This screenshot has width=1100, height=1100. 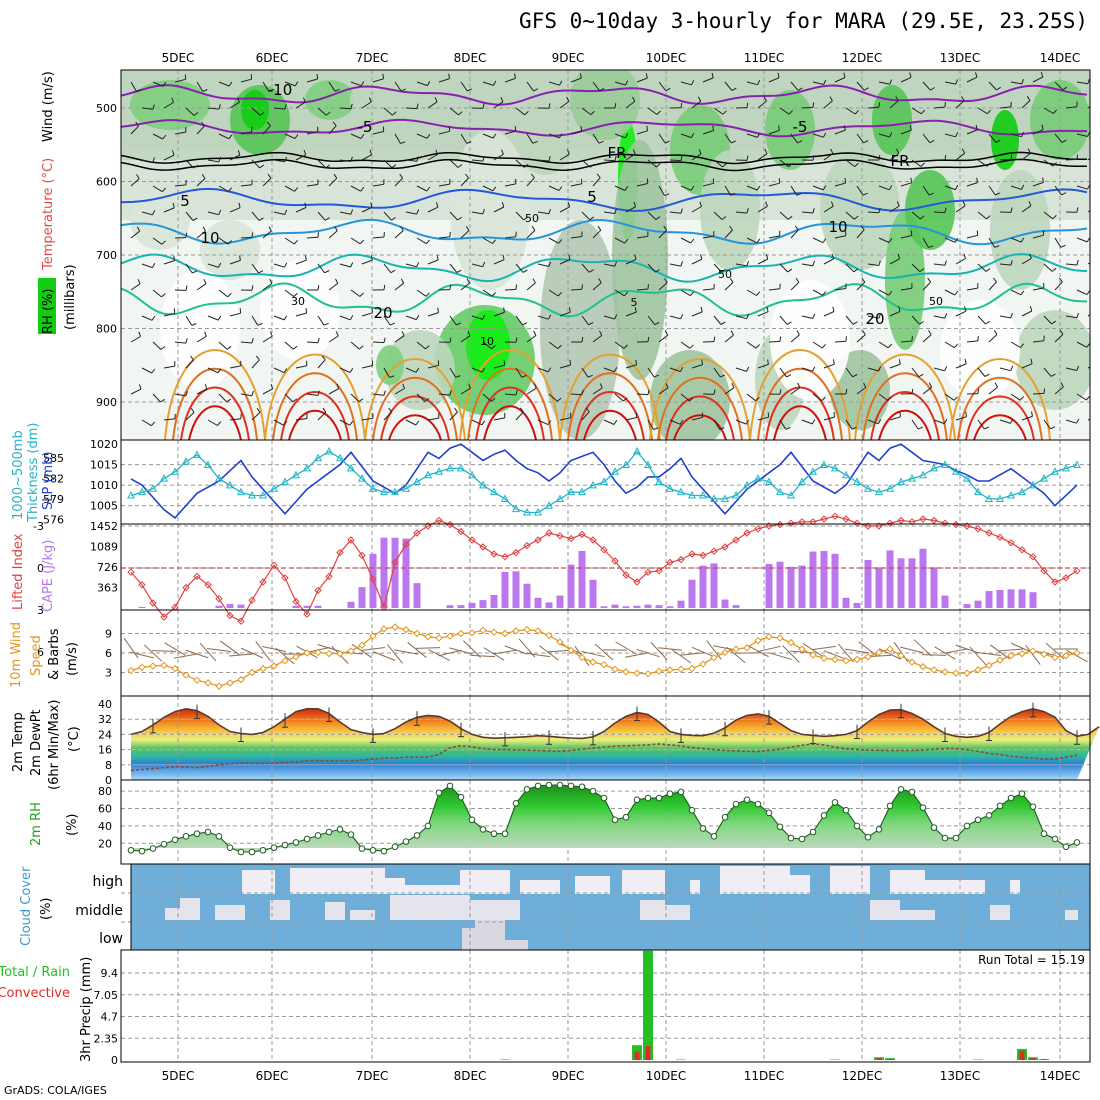 I want to click on tick-label: 16, so click(x=105, y=750).